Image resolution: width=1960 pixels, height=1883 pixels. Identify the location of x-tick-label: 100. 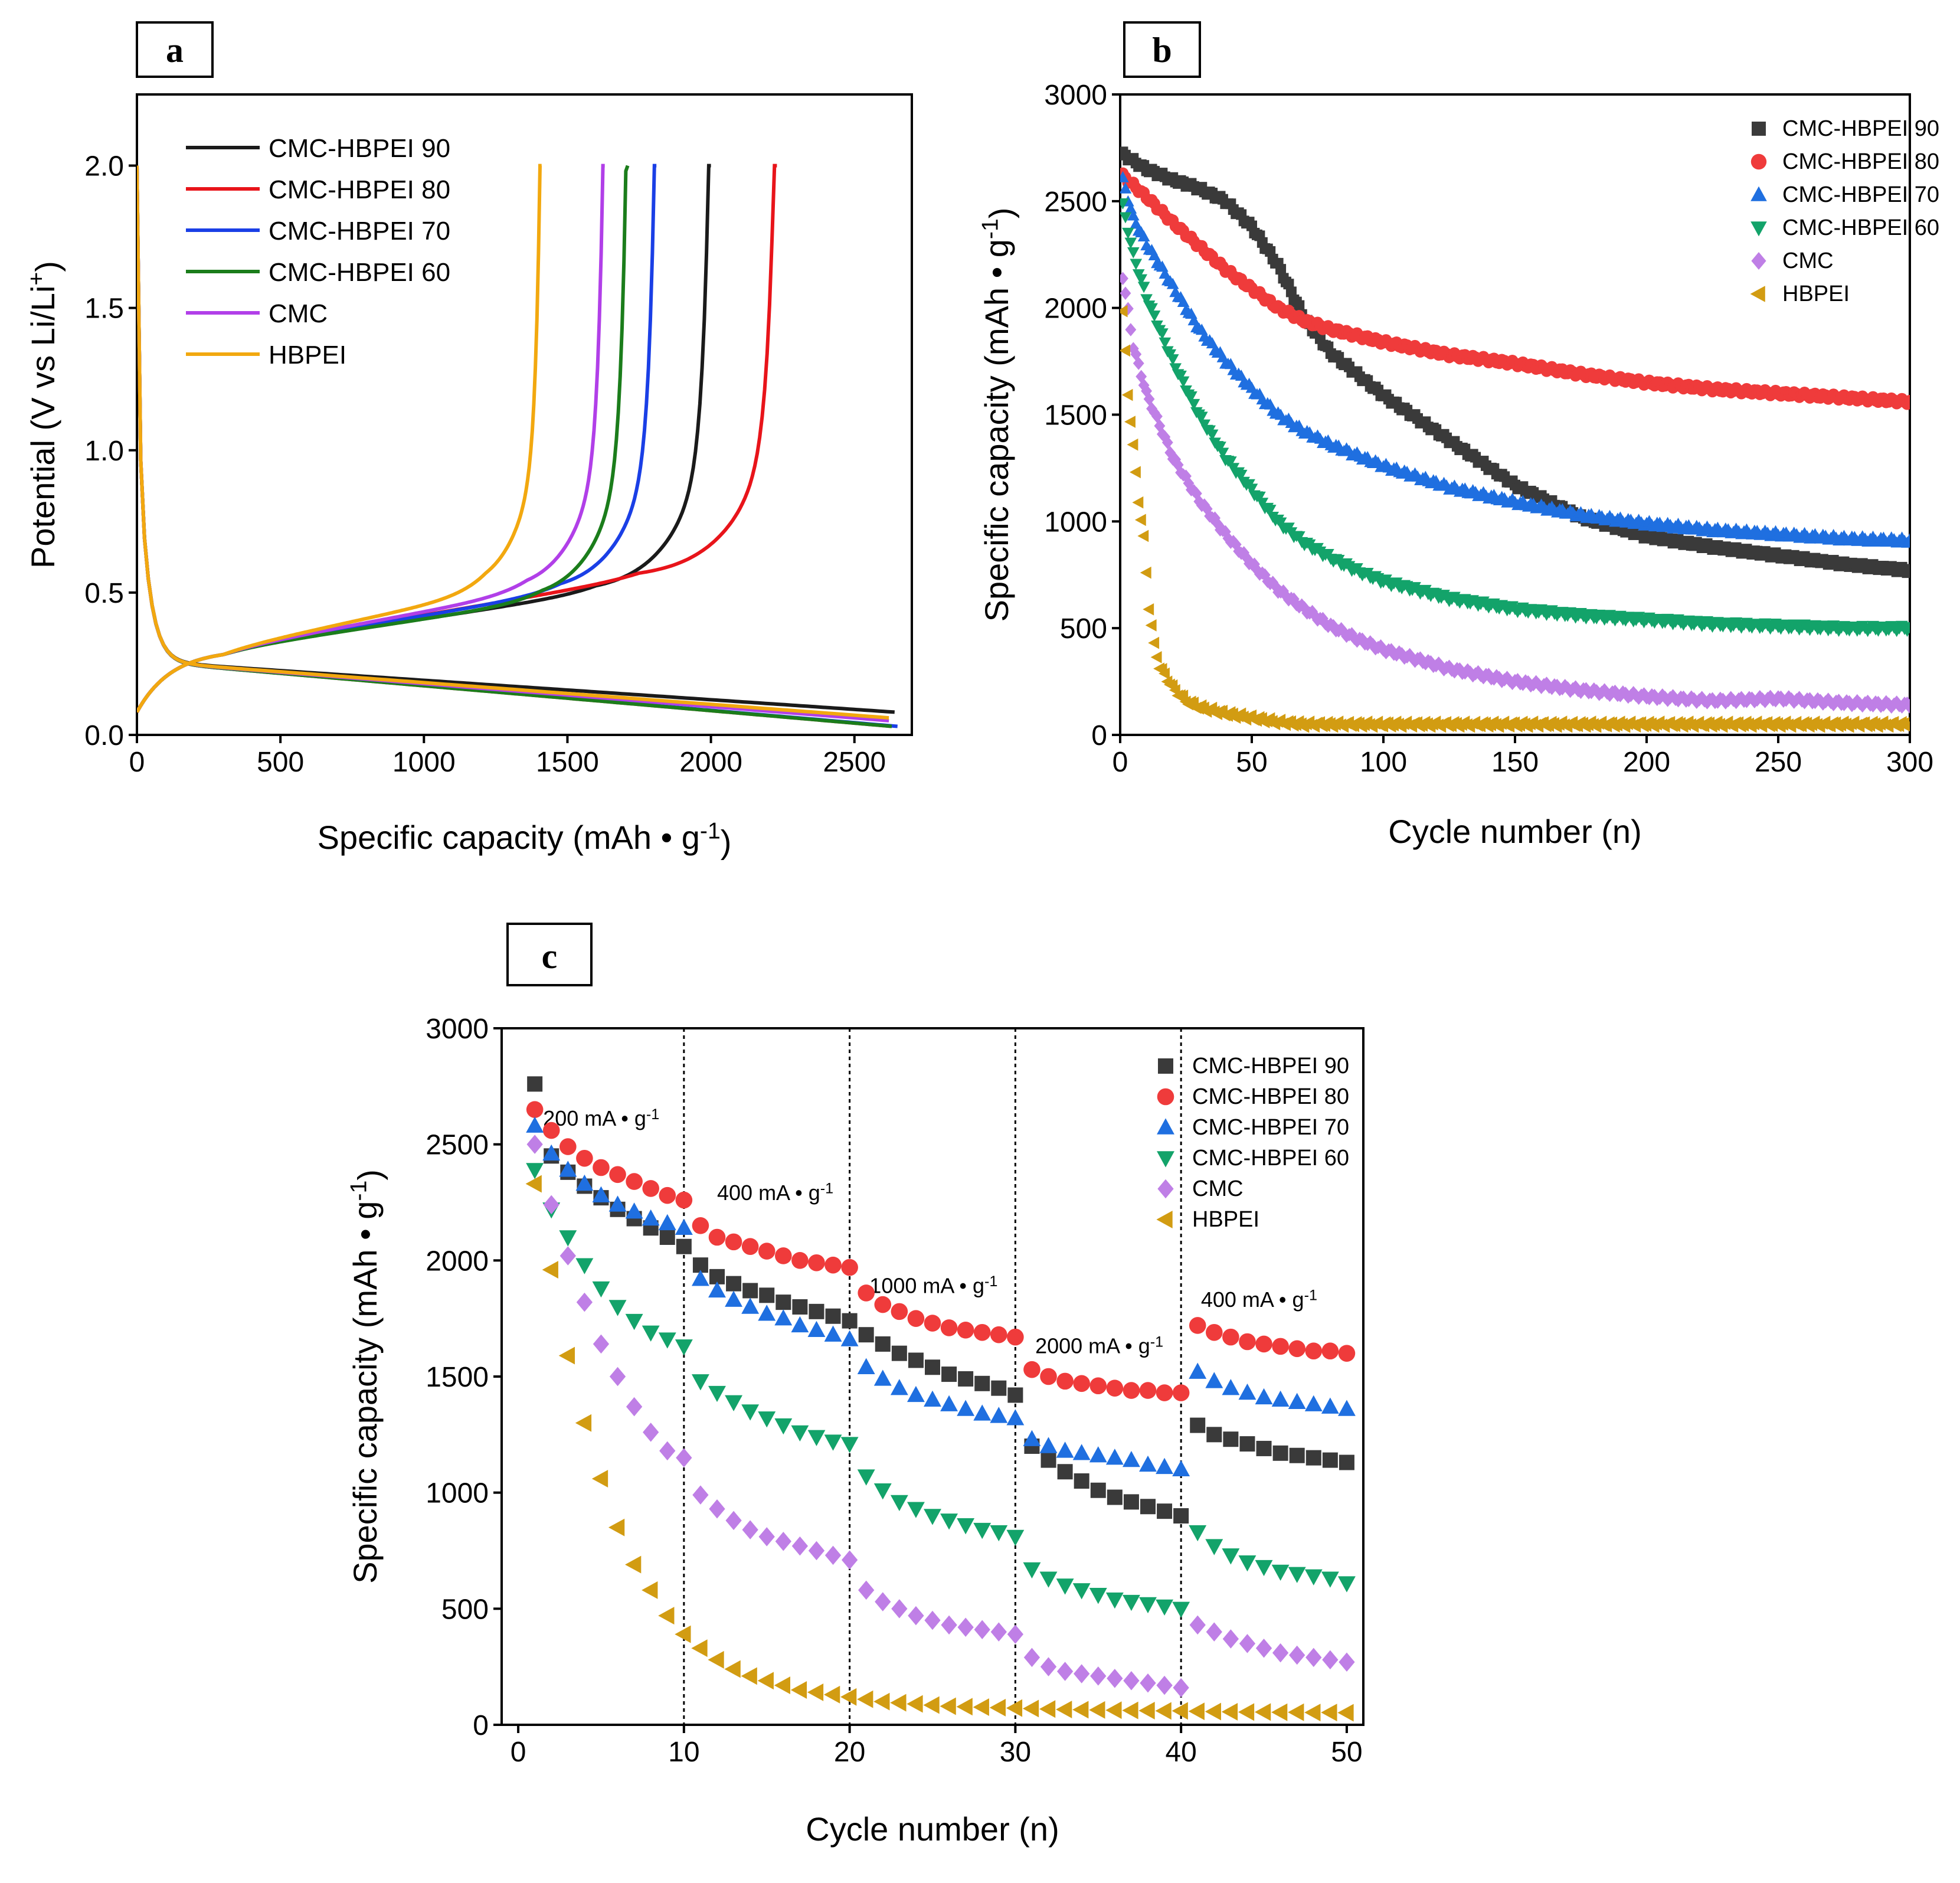
(1383, 763).